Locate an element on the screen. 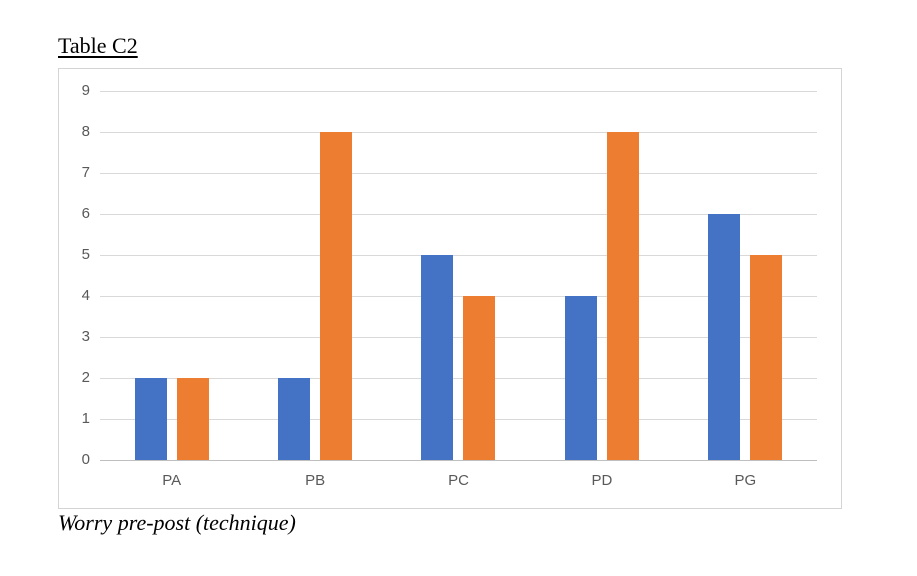 The image size is (917, 576). bar-pd-series1 is located at coordinates (580, 378).